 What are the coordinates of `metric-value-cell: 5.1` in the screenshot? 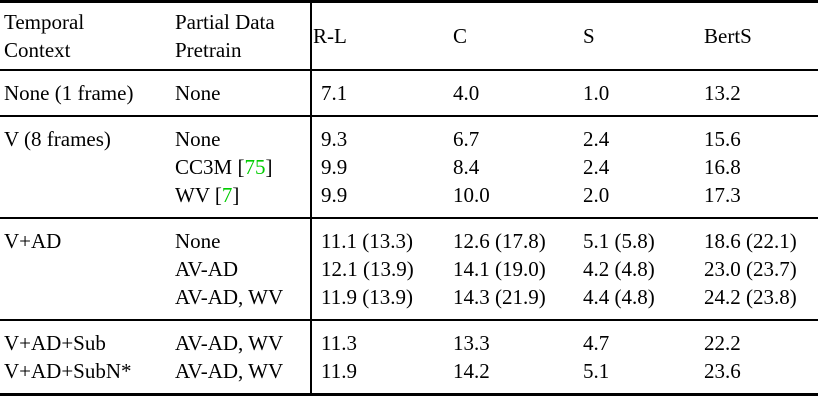 It's located at (596, 371).